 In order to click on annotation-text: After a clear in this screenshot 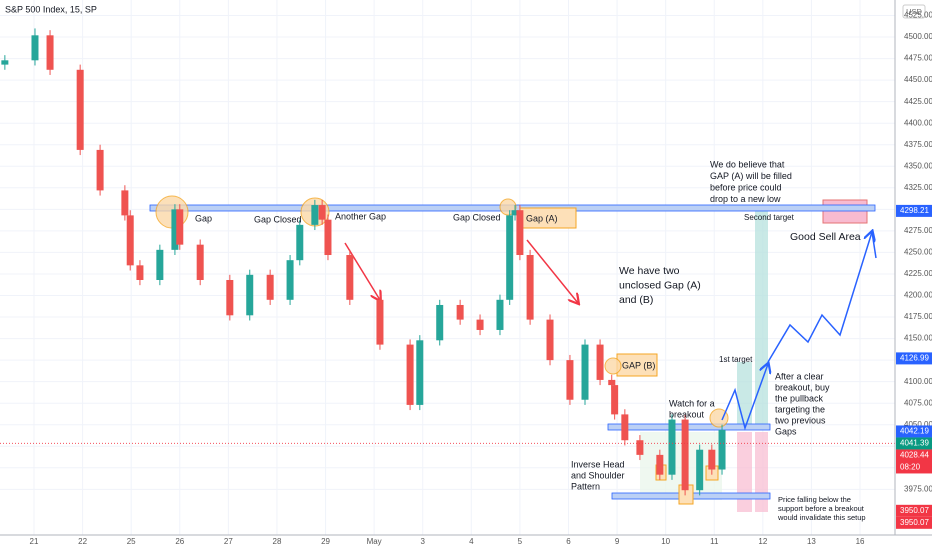, I will do `click(799, 376)`.